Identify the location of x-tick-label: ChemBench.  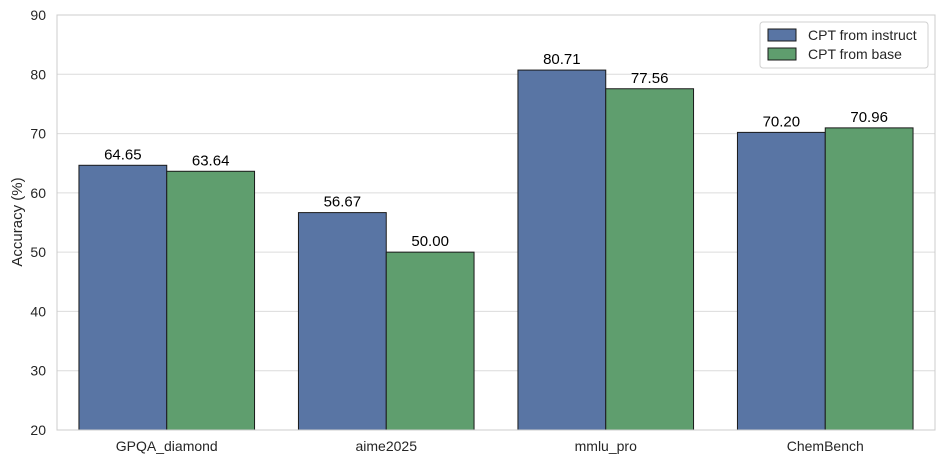
(825, 446).